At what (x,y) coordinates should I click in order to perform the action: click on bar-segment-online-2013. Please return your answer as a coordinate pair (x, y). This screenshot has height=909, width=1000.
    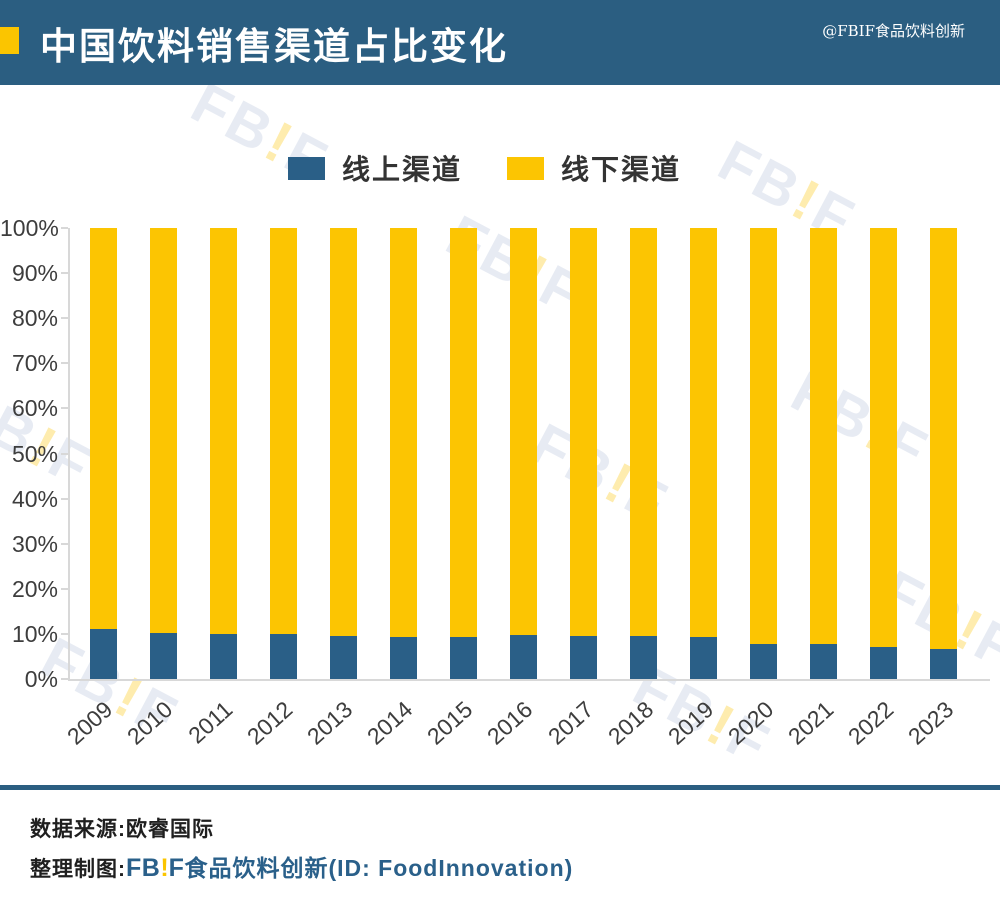
    Looking at the image, I should click on (343, 657).